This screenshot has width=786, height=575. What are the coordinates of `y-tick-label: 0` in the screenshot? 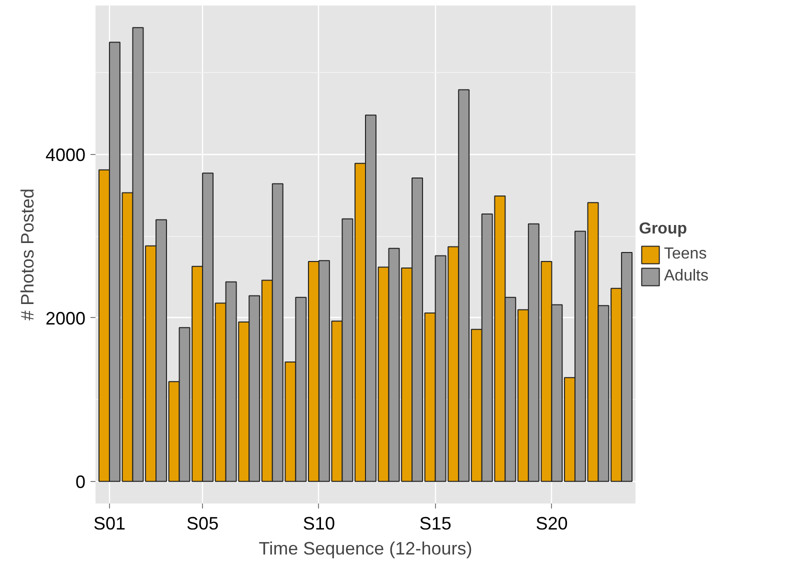 It's located at (80, 482).